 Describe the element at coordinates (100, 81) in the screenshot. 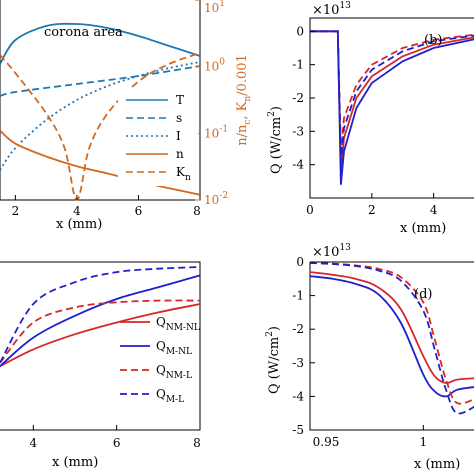

I see `panel-a-series-s` at that location.